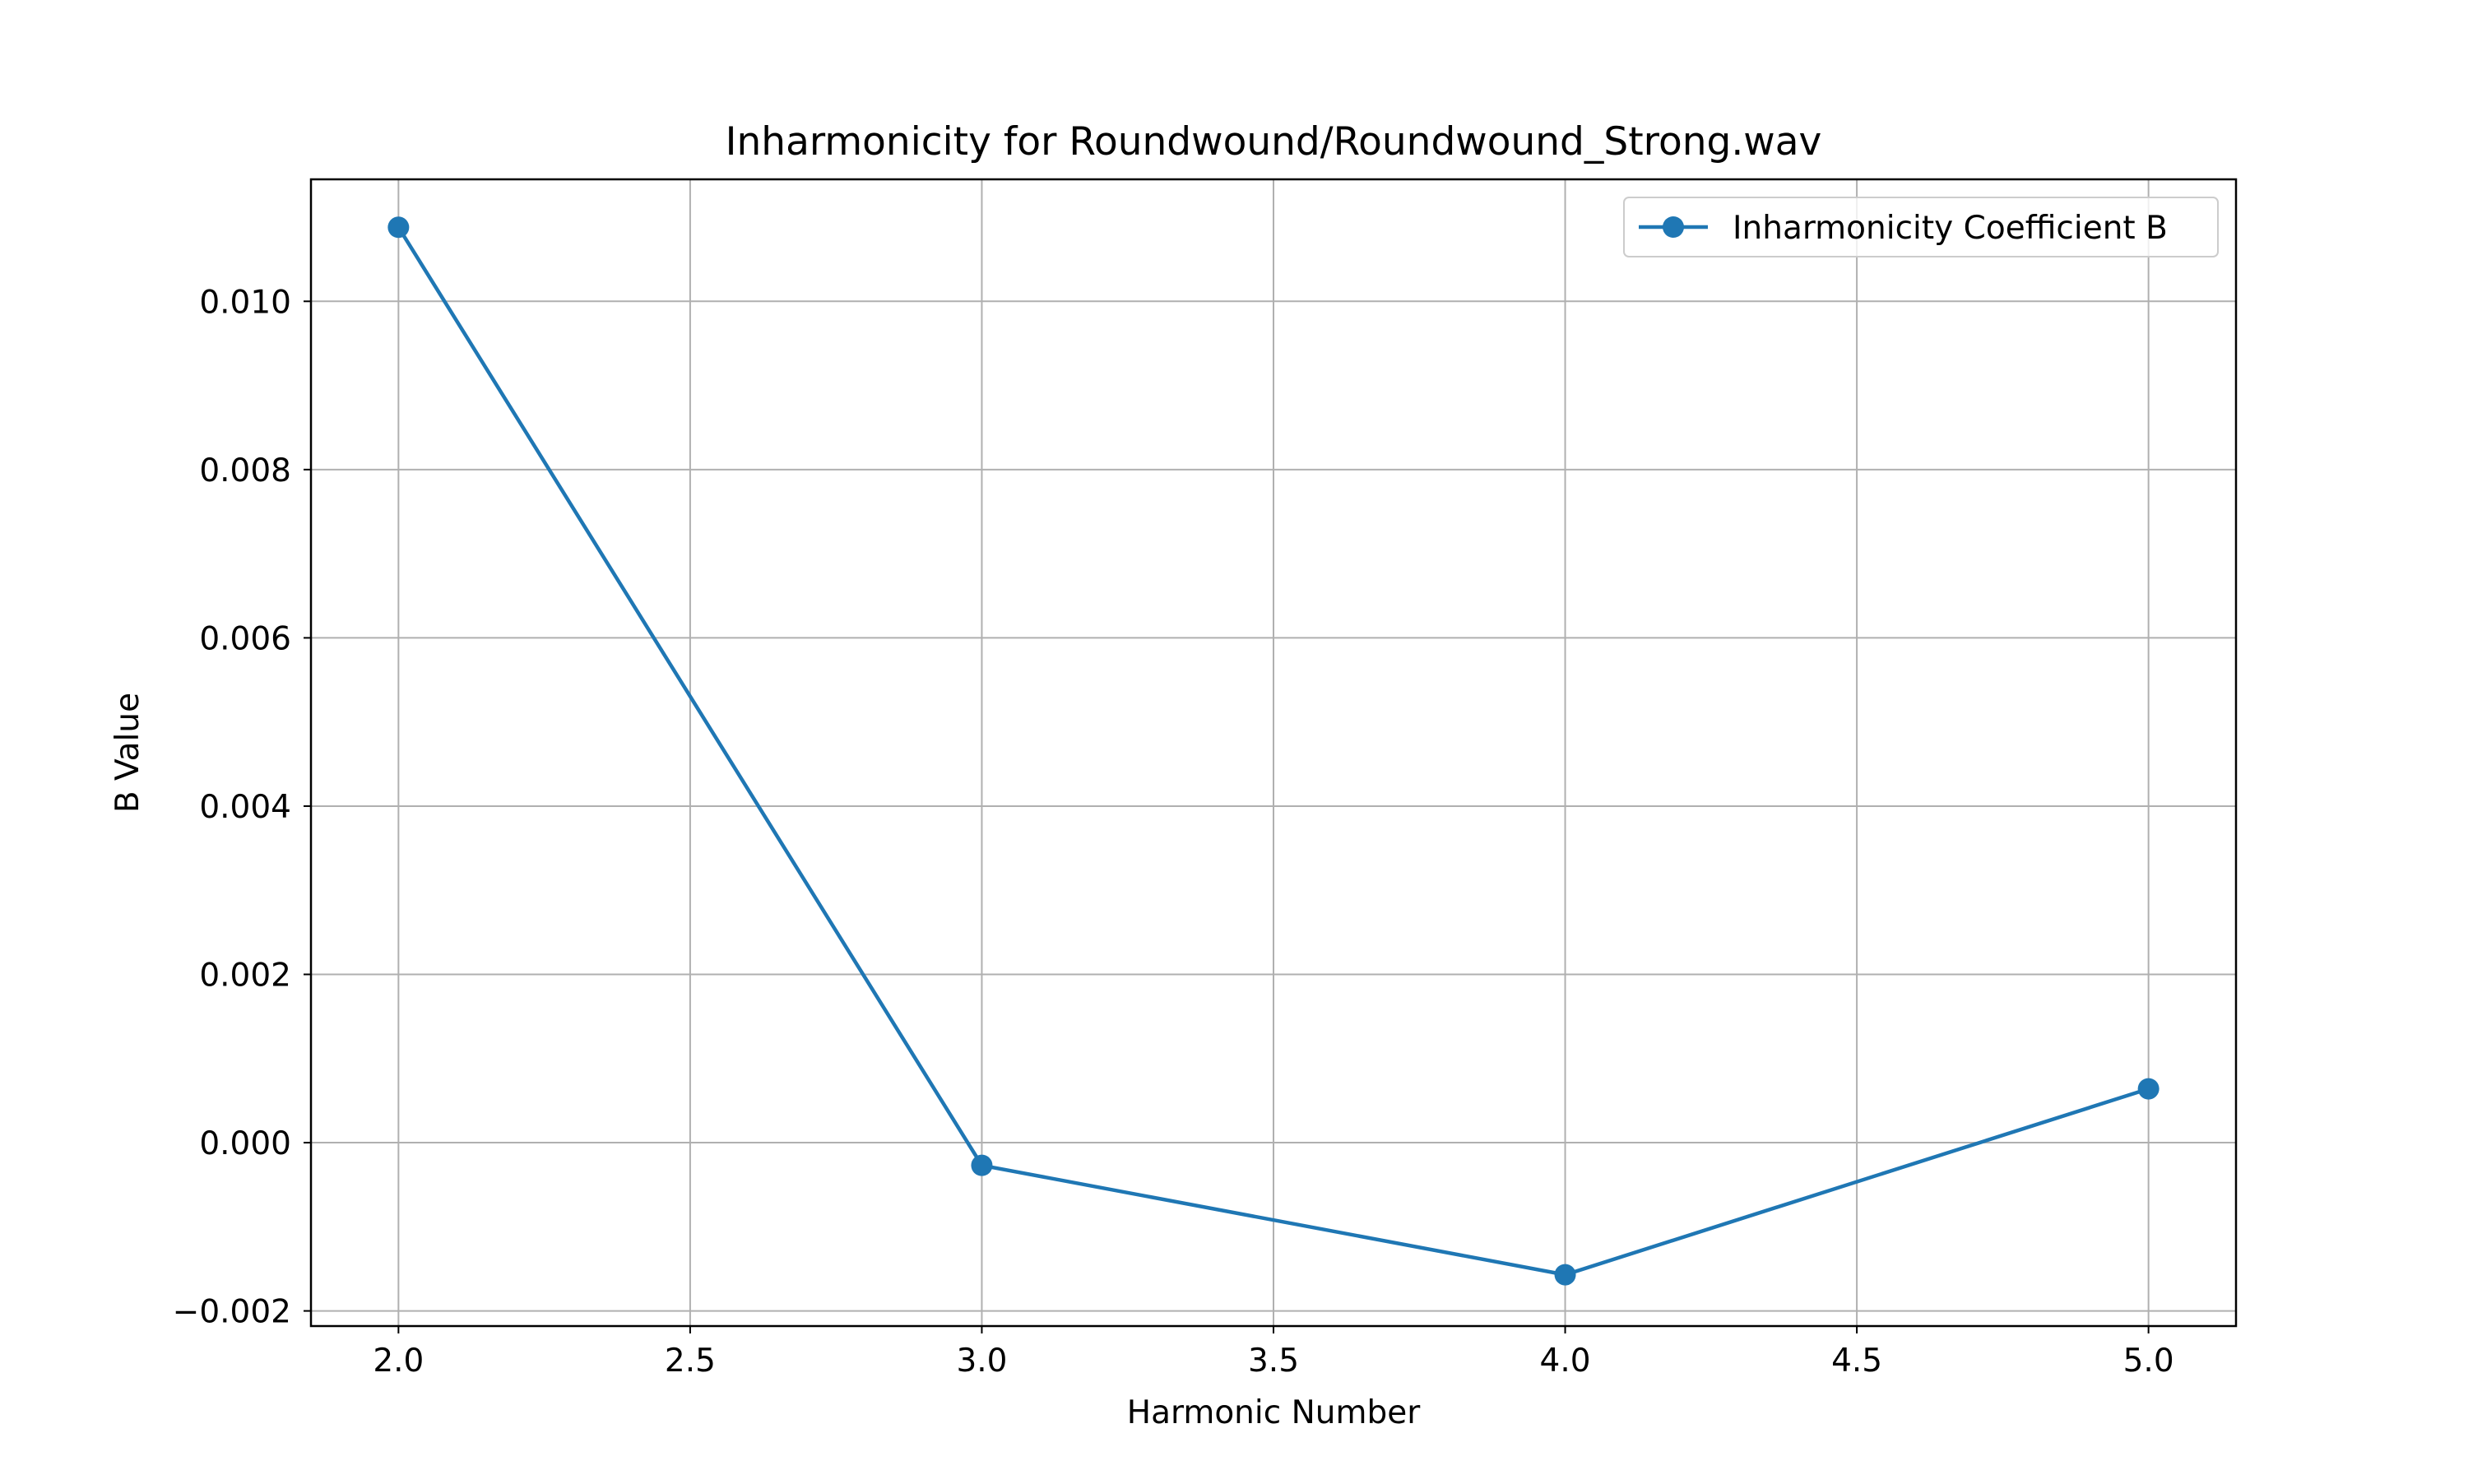  Describe the element at coordinates (245, 807) in the screenshot. I see `y-tick-label: 0.004` at that location.